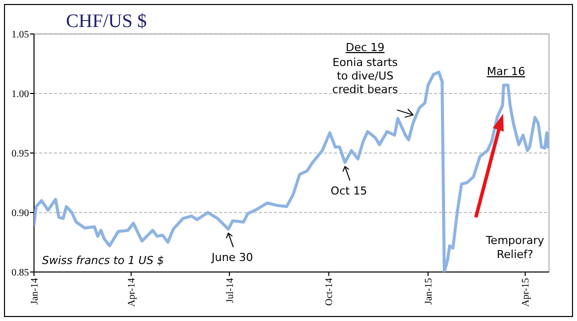 The height and width of the screenshot is (321, 577). Describe the element at coordinates (506, 71) in the screenshot. I see `annotation: Mar 16` at that location.